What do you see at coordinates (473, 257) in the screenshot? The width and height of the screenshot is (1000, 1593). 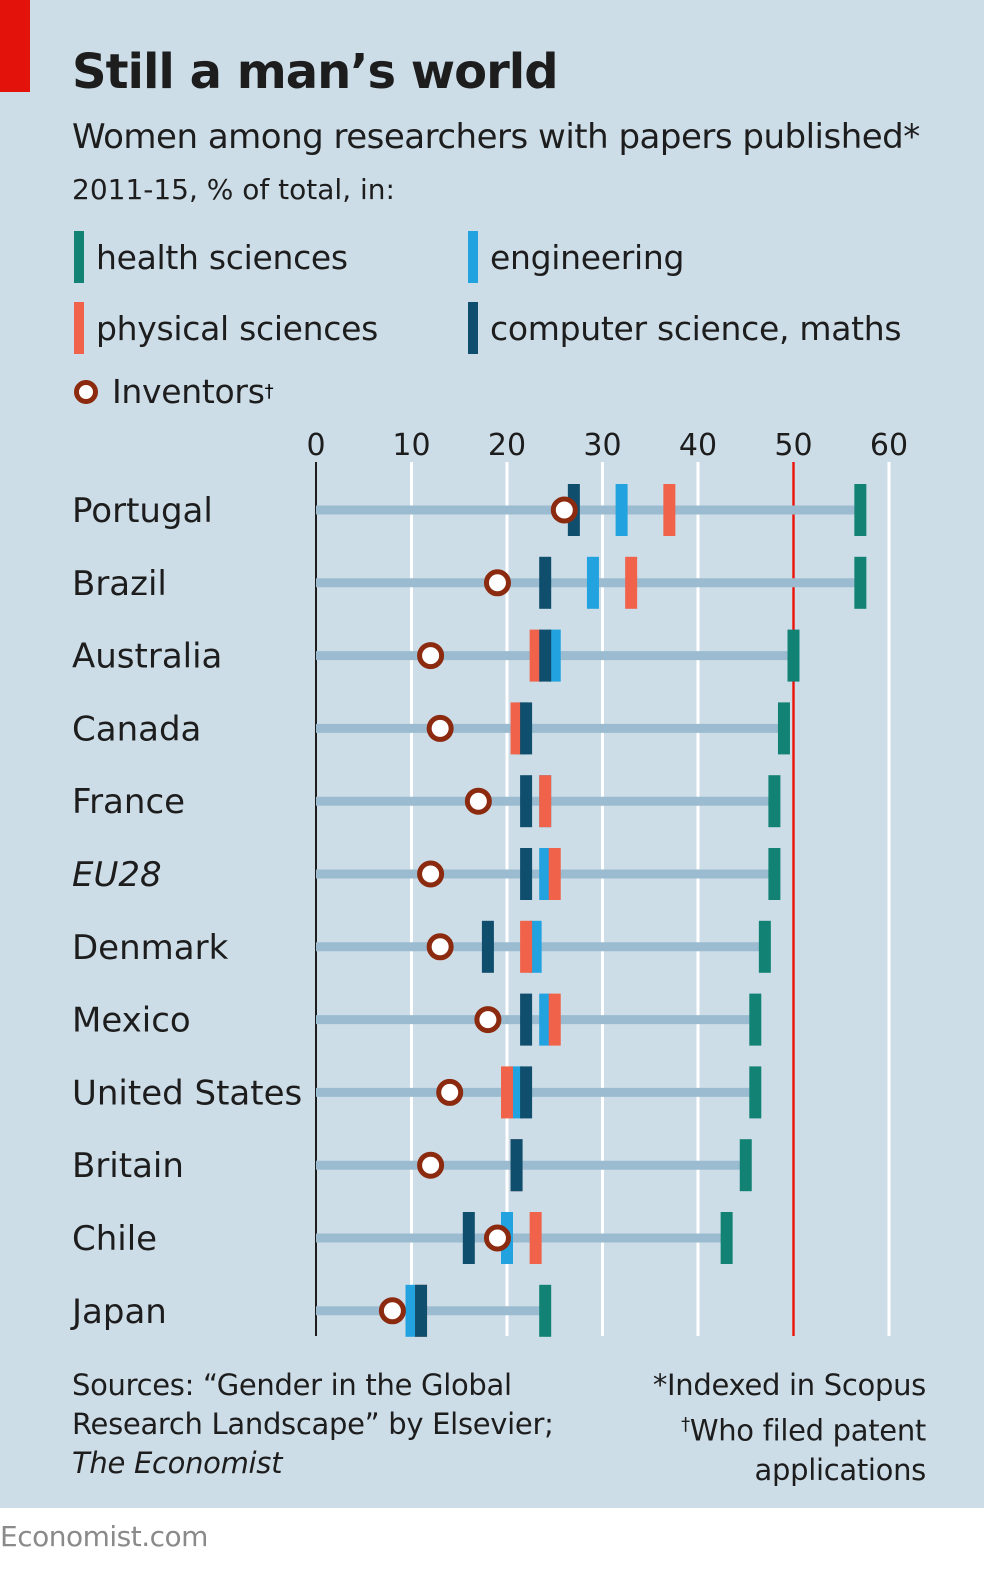 I see `legend-engineering-swatch` at bounding box center [473, 257].